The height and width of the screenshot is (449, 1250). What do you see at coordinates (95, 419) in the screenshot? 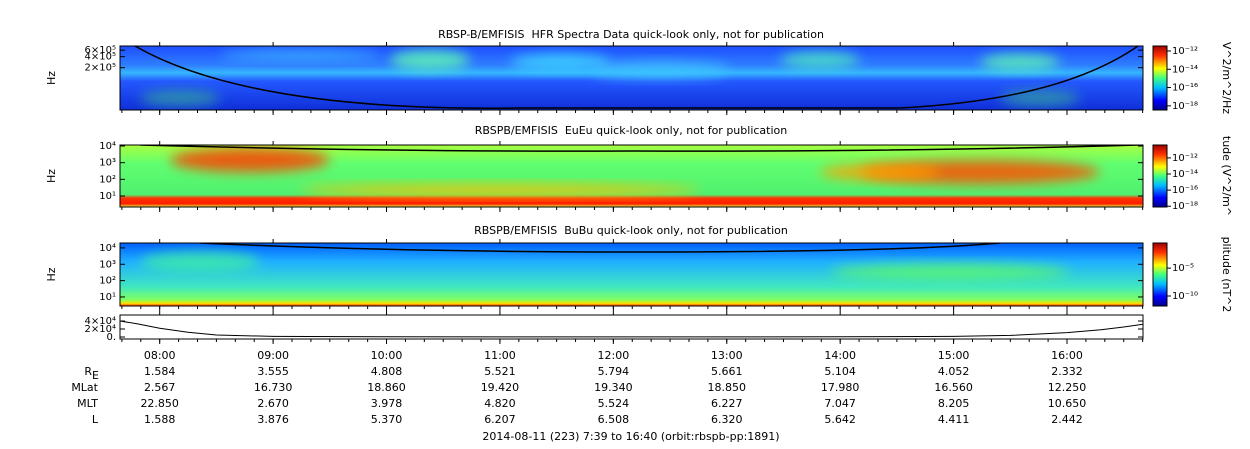
I see `row-label: L` at bounding box center [95, 419].